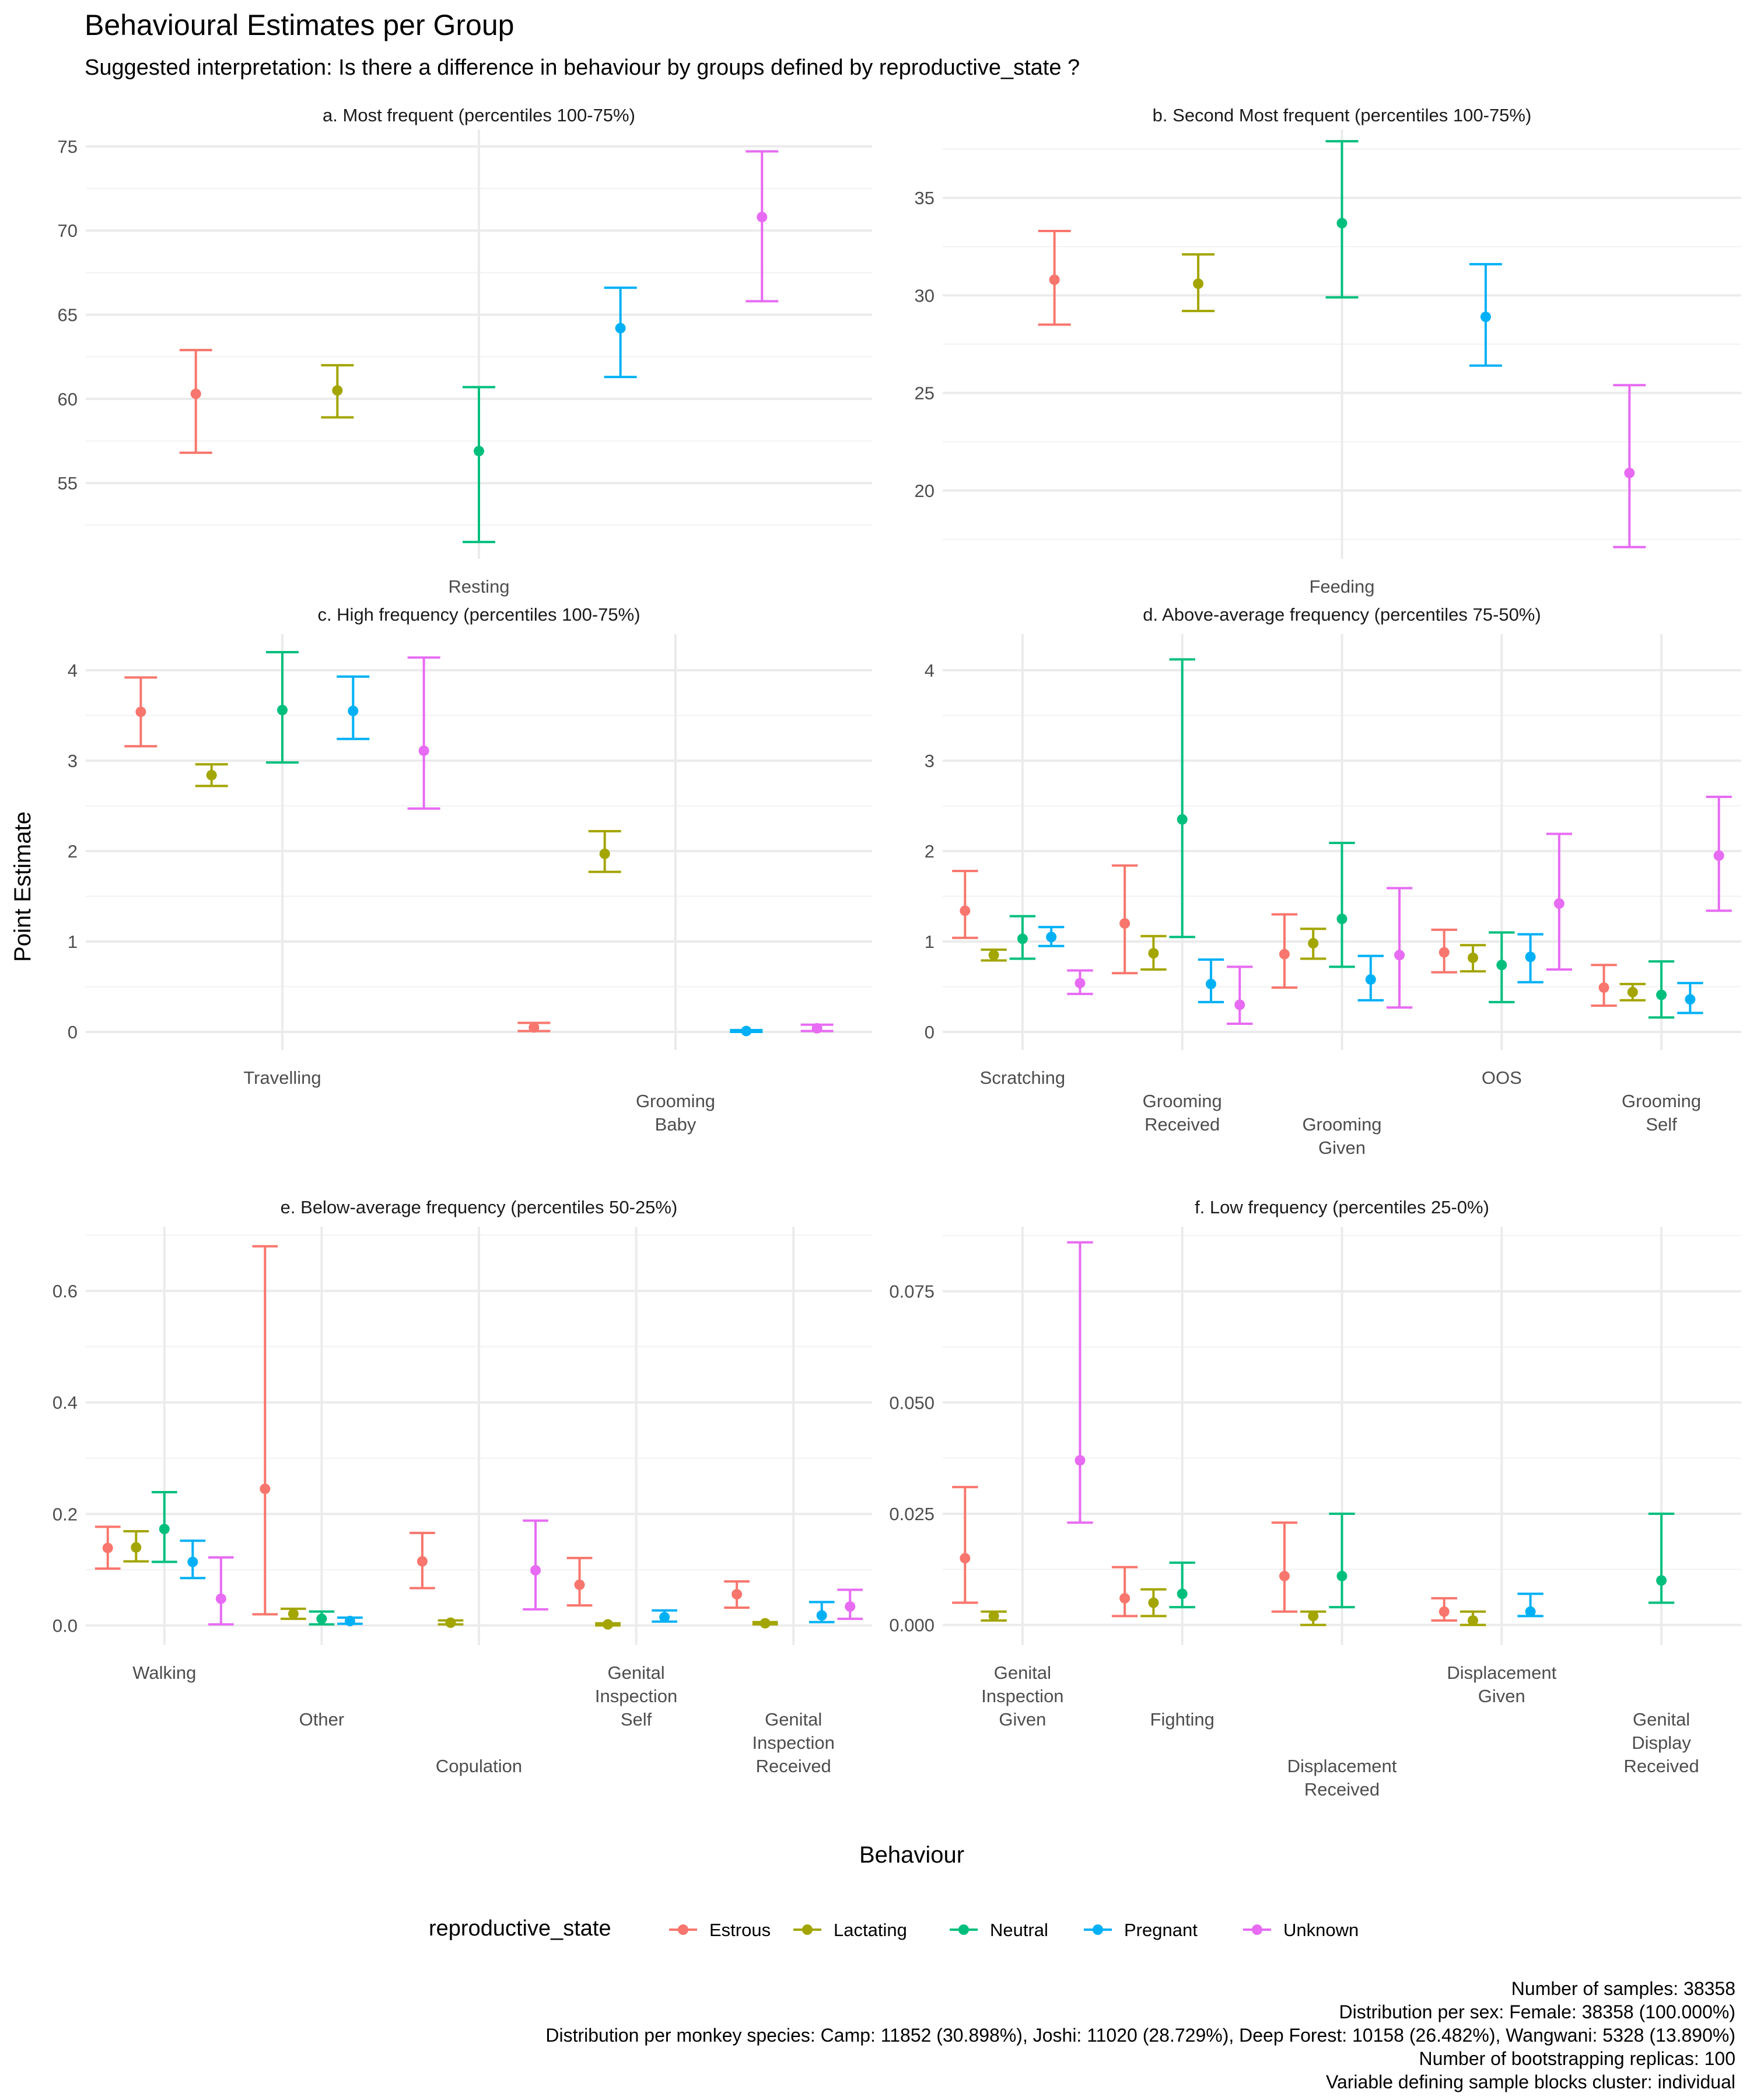 This screenshot has width=1750, height=2100. Describe the element at coordinates (912, 1402) in the screenshot. I see `y-tick-label: 0.050` at that location.